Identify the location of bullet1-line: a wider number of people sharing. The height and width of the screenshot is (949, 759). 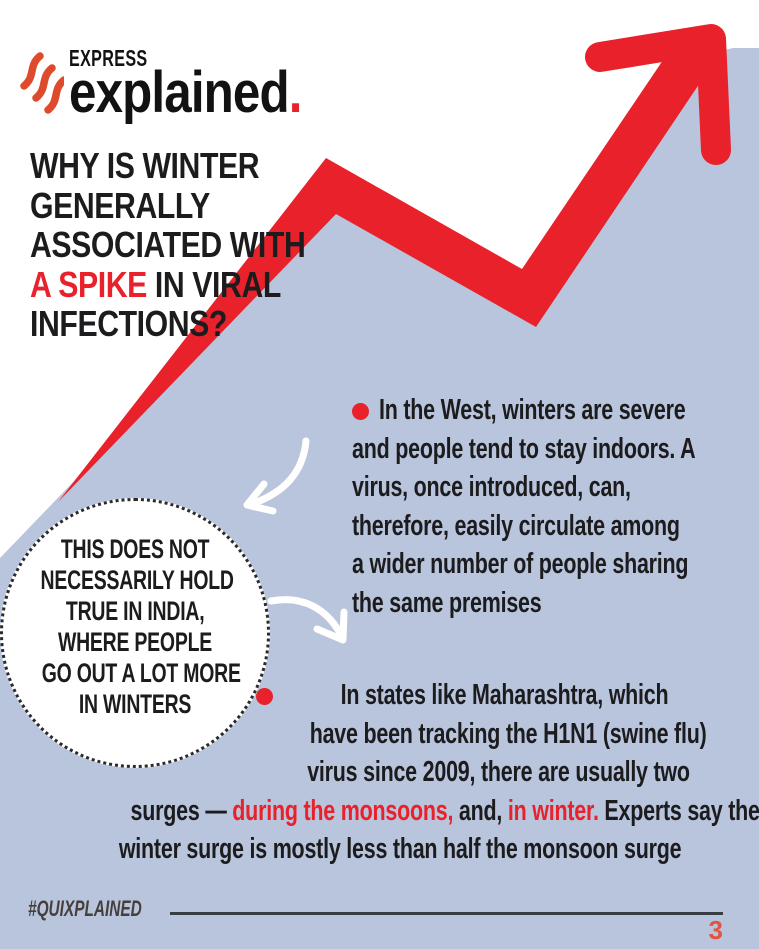
(520, 564).